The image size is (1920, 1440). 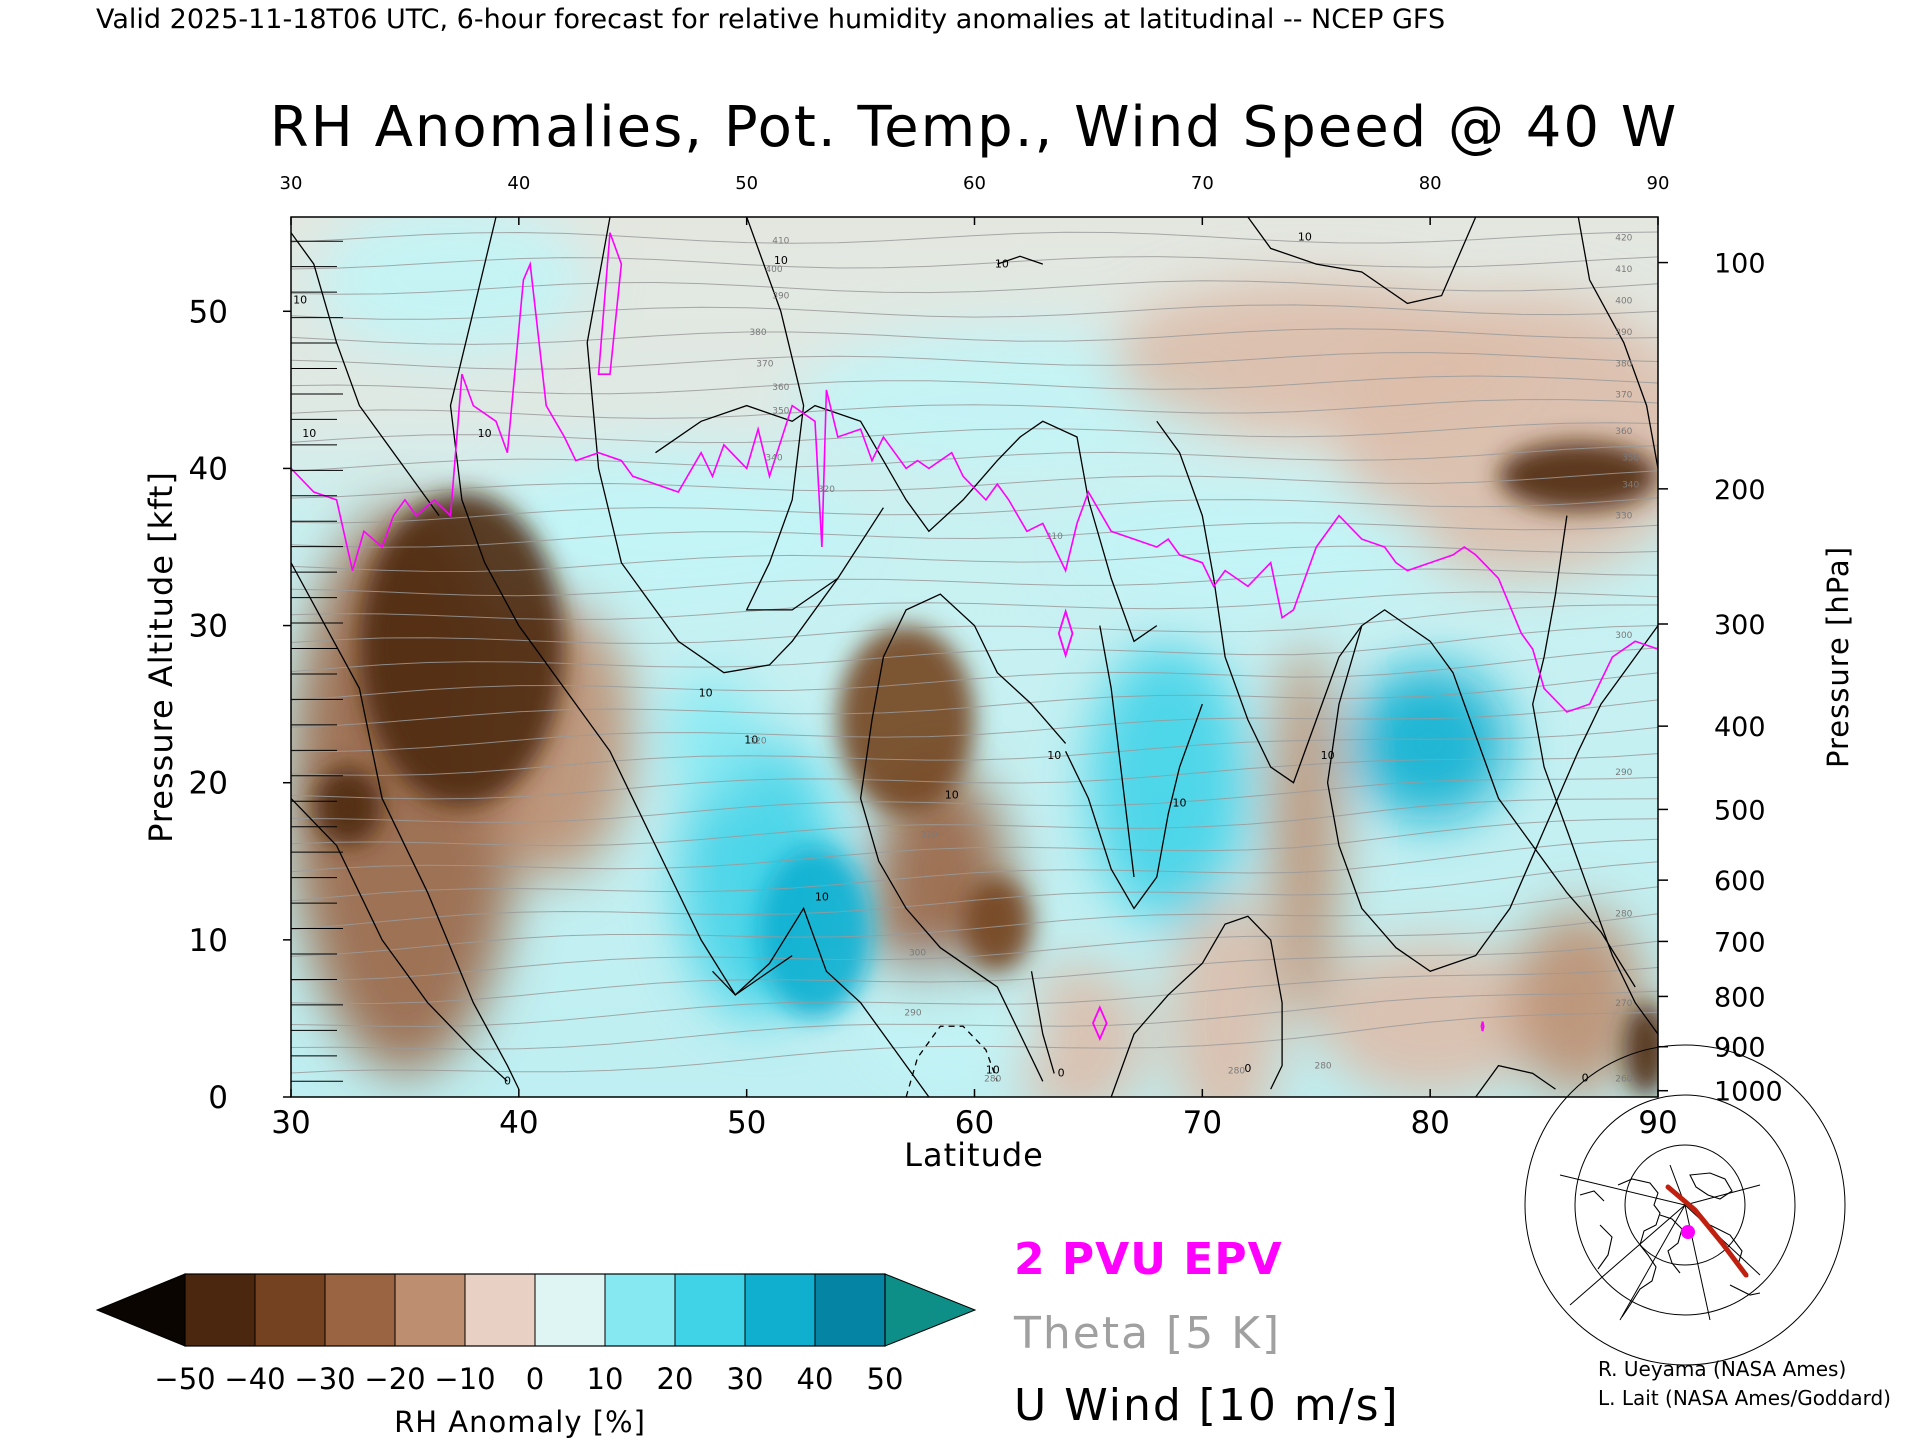 What do you see at coordinates (485, 433) in the screenshot?
I see `contour-label-2: 10` at bounding box center [485, 433].